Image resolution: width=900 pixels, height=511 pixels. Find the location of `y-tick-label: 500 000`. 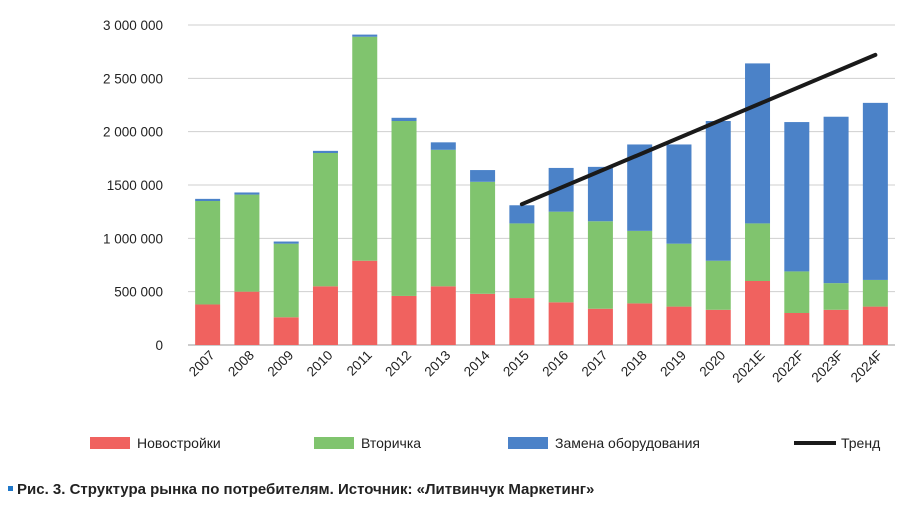

y-tick-label: 500 000 is located at coordinates (138, 292).